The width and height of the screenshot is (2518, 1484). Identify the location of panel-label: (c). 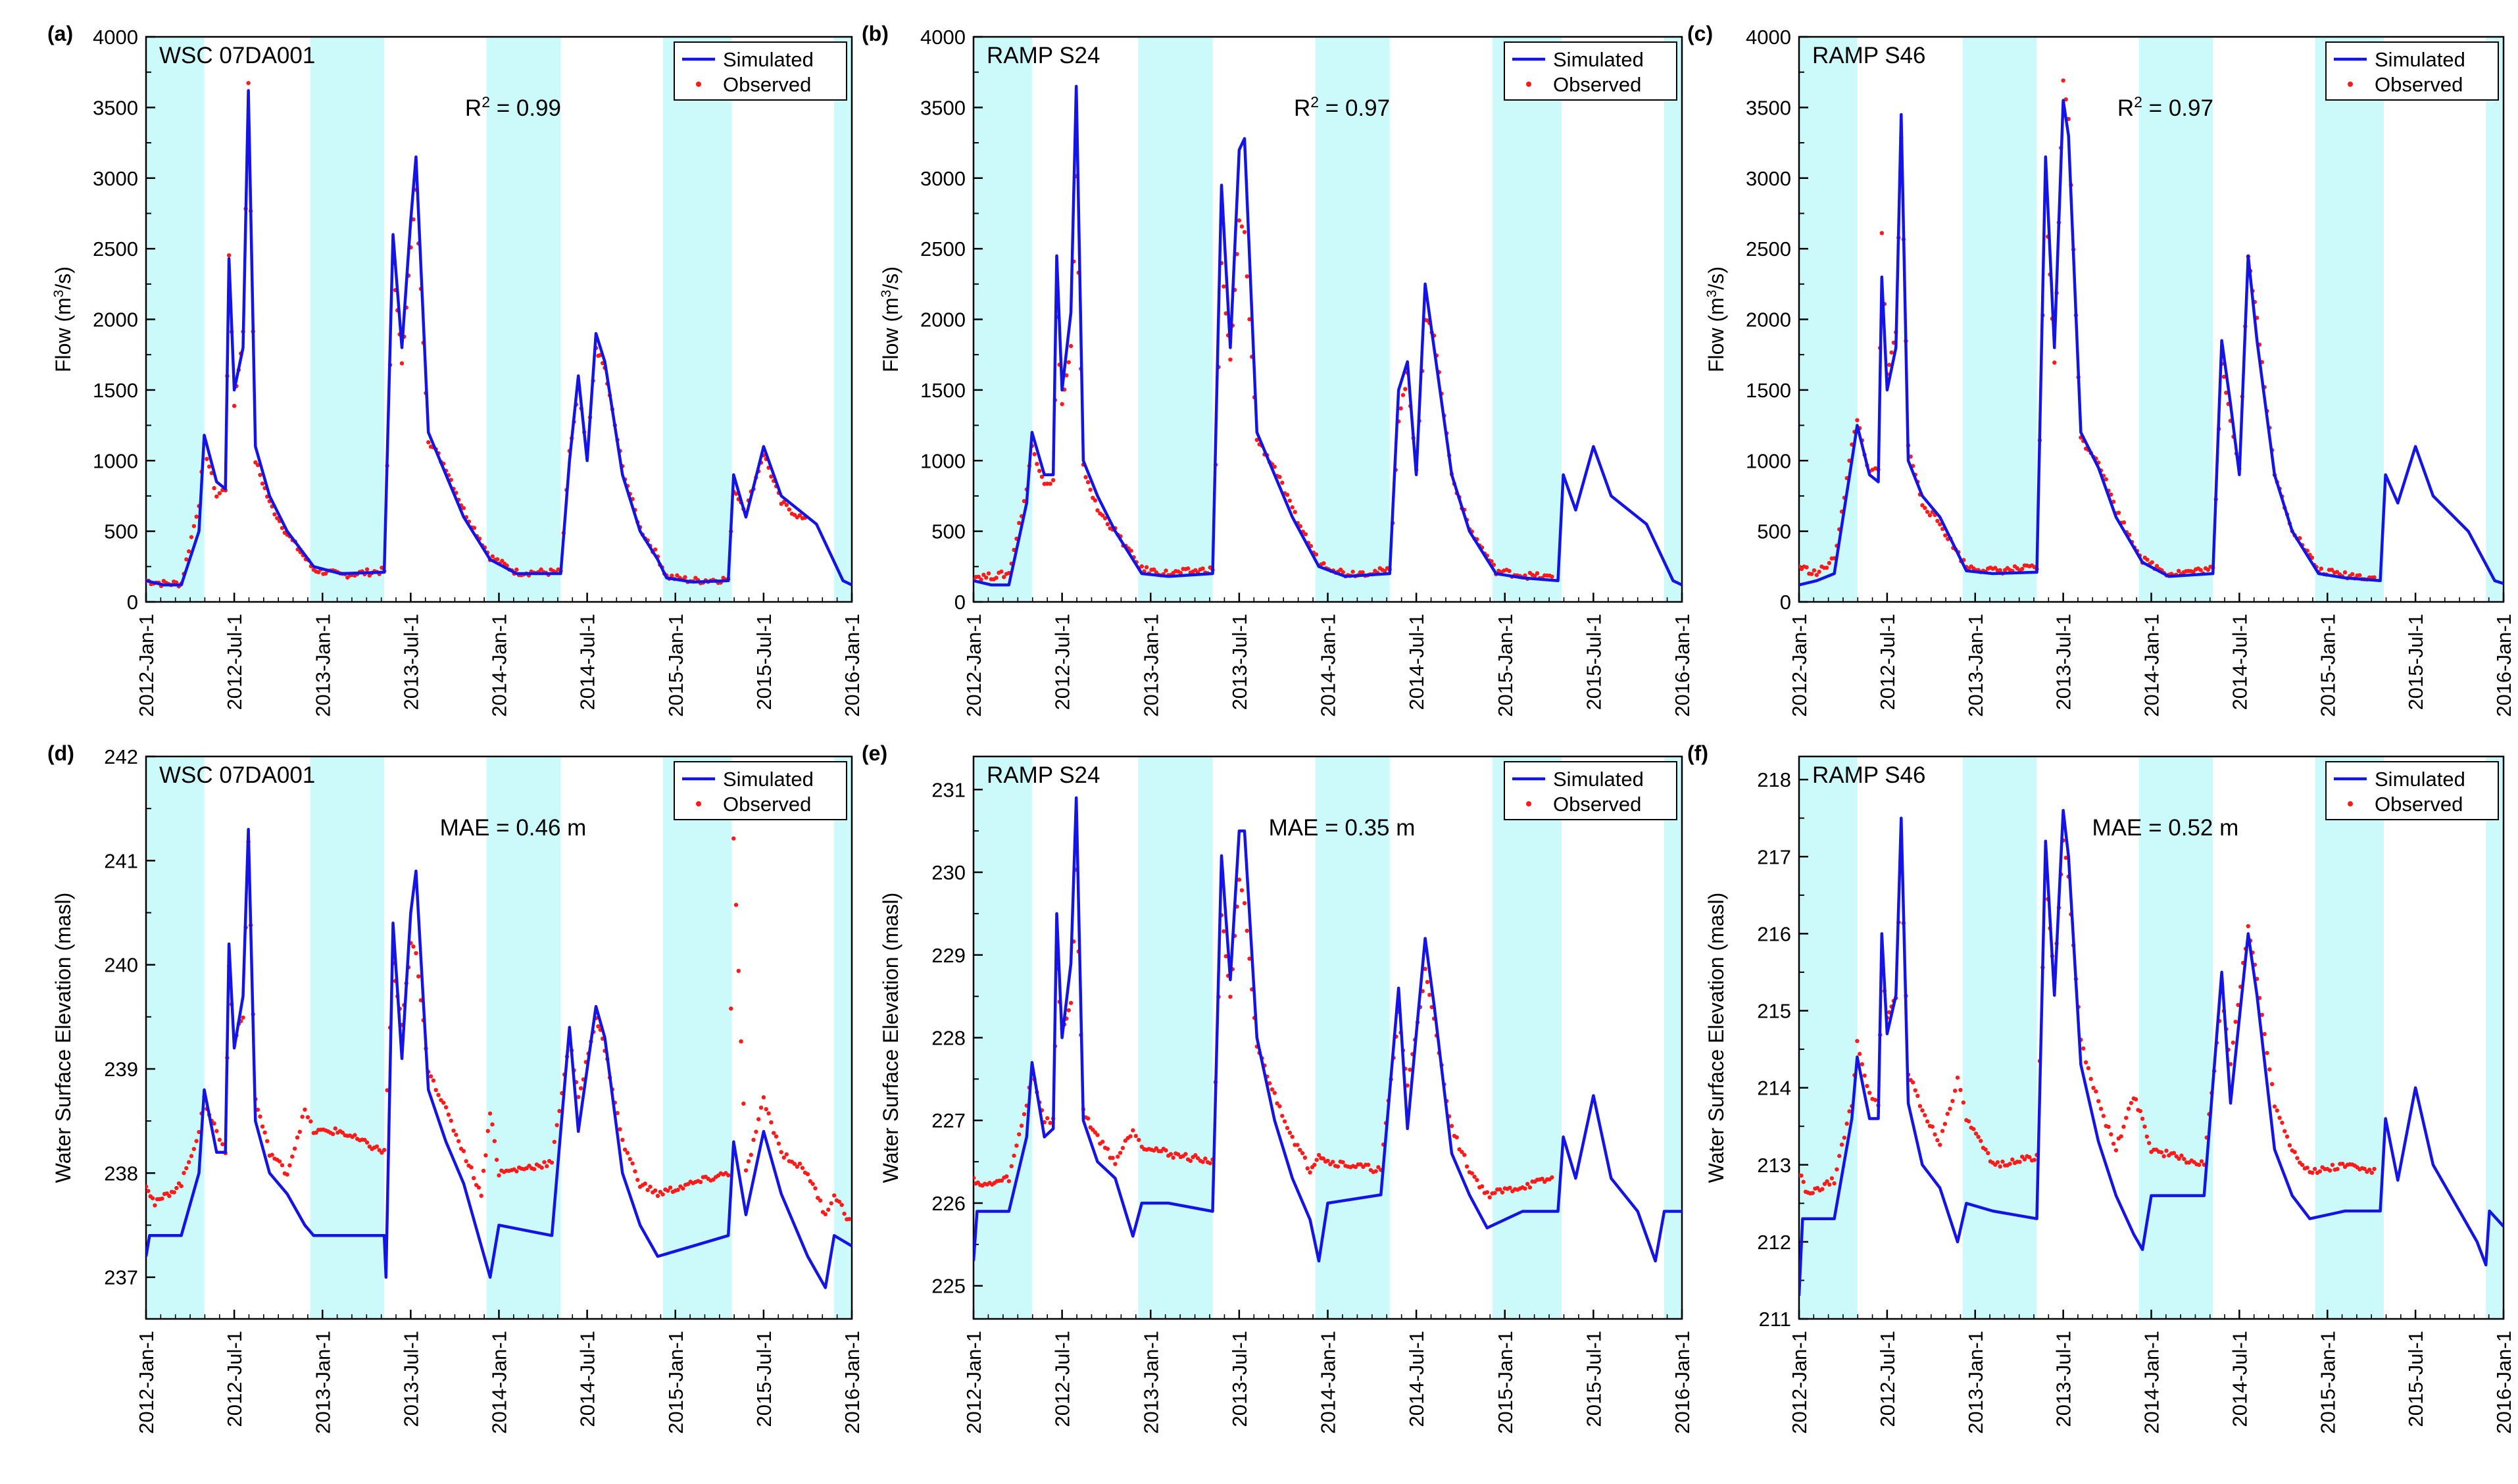
(1700, 33).